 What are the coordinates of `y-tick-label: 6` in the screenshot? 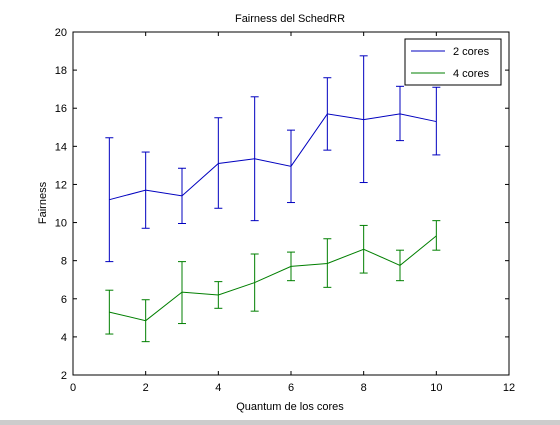 It's located at (64, 300).